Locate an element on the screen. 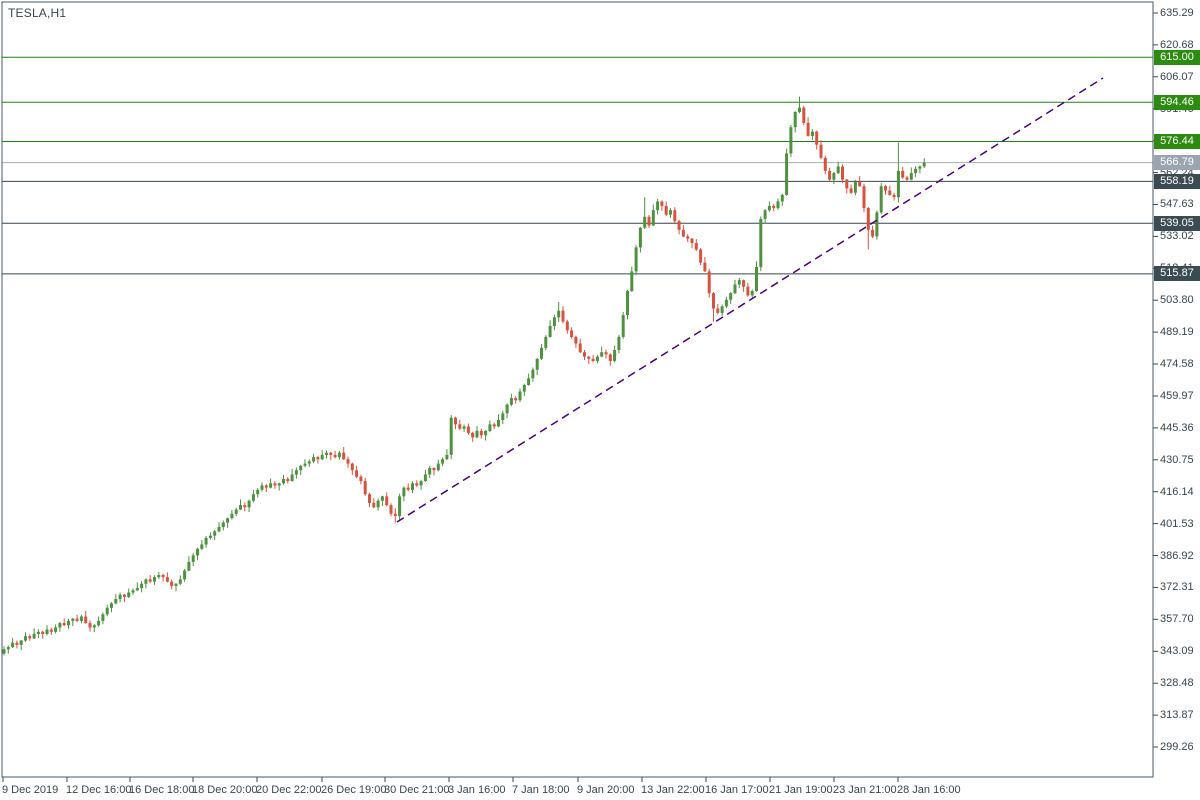  price-tick-label: 328.48 is located at coordinates (1177, 683).